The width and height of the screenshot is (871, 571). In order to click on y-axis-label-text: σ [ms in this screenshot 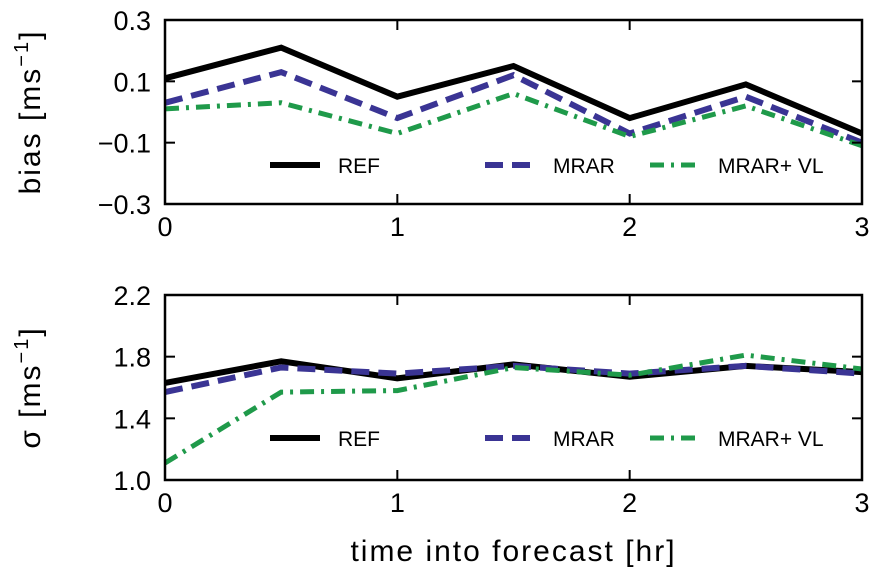, I will do `click(30, 405)`.